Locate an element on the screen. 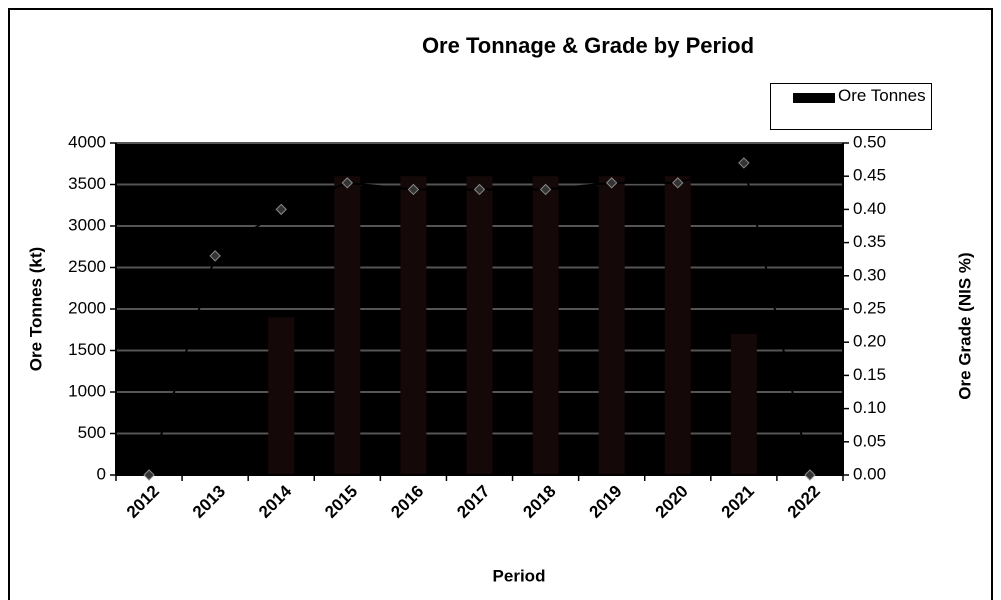 Image resolution: width=1001 pixels, height=600 pixels. y-tick-label: 500 is located at coordinates (92, 432).